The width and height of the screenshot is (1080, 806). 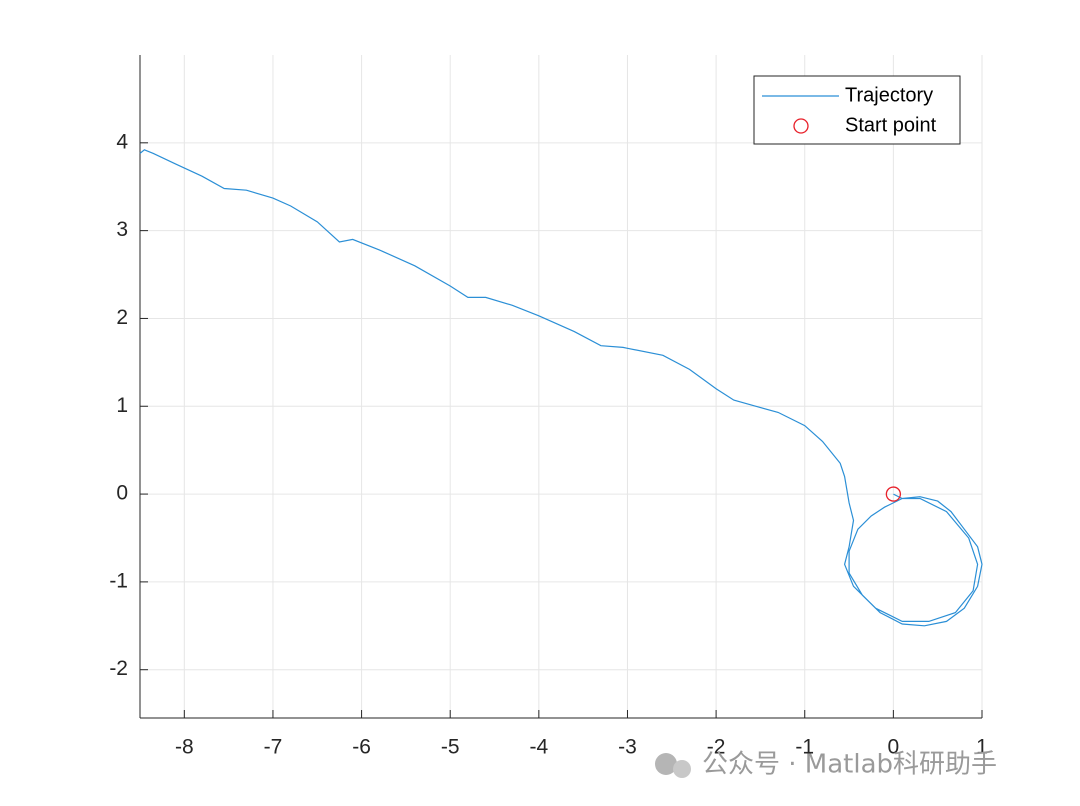 I want to click on x-tick-label: -3, so click(x=627, y=747).